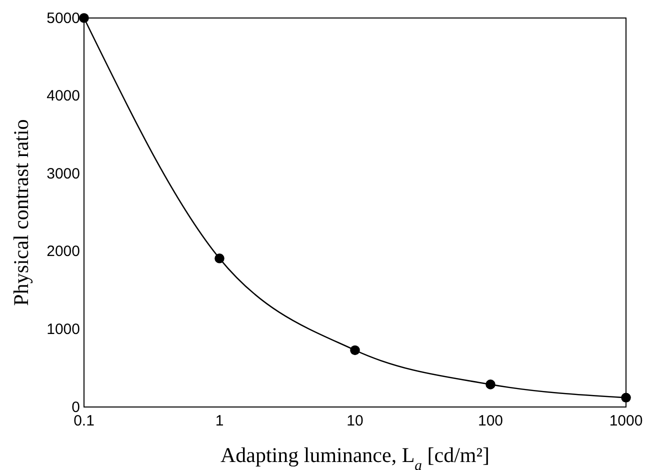 Image resolution: width=661 pixels, height=470 pixels. I want to click on y-axis-title: Physical contrast ratio, so click(21, 212).